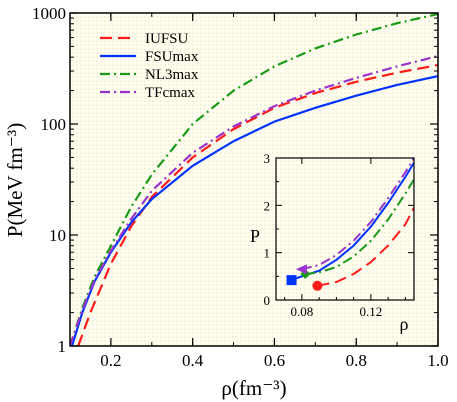 The height and width of the screenshot is (402, 457). Describe the element at coordinates (253, 388) in the screenshot. I see `x-axis-title: ρ(fm⁻³)` at that location.